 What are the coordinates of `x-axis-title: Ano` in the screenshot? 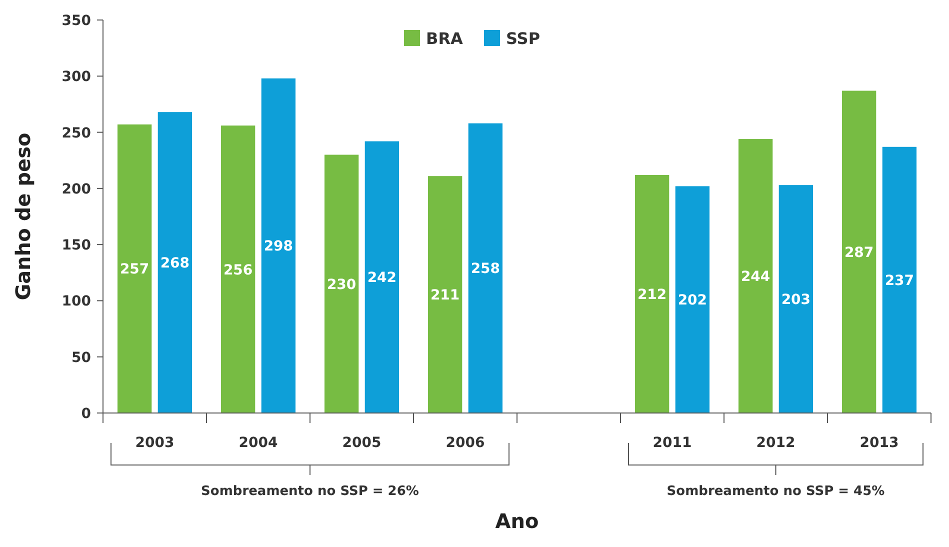 It's located at (517, 521).